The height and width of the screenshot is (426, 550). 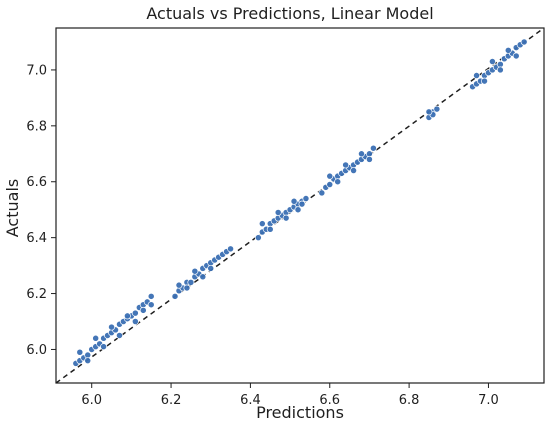 I want to click on x-tick-label-2: 6.4, so click(x=250, y=400).